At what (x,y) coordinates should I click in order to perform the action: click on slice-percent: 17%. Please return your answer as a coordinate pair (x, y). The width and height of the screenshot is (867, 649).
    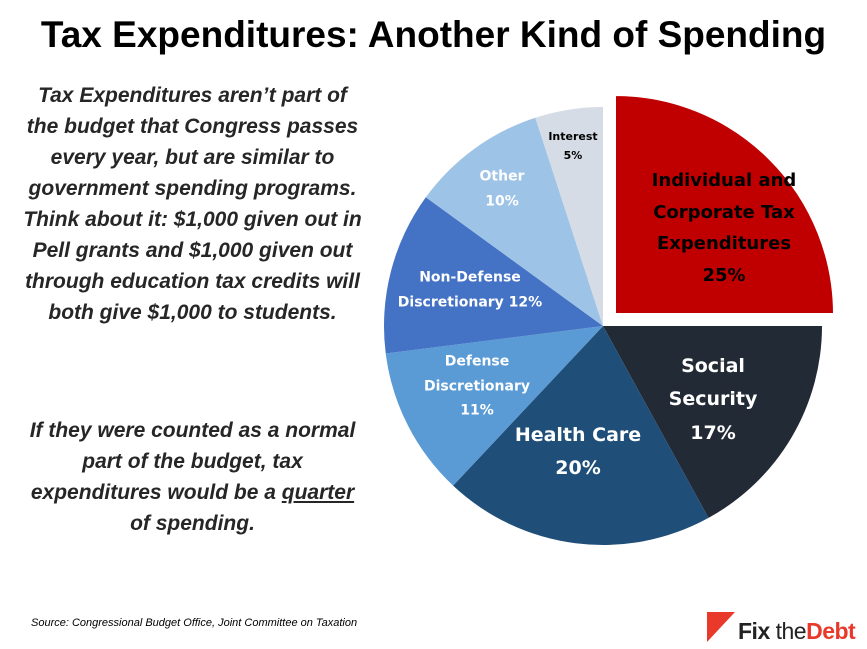
    Looking at the image, I should click on (713, 432).